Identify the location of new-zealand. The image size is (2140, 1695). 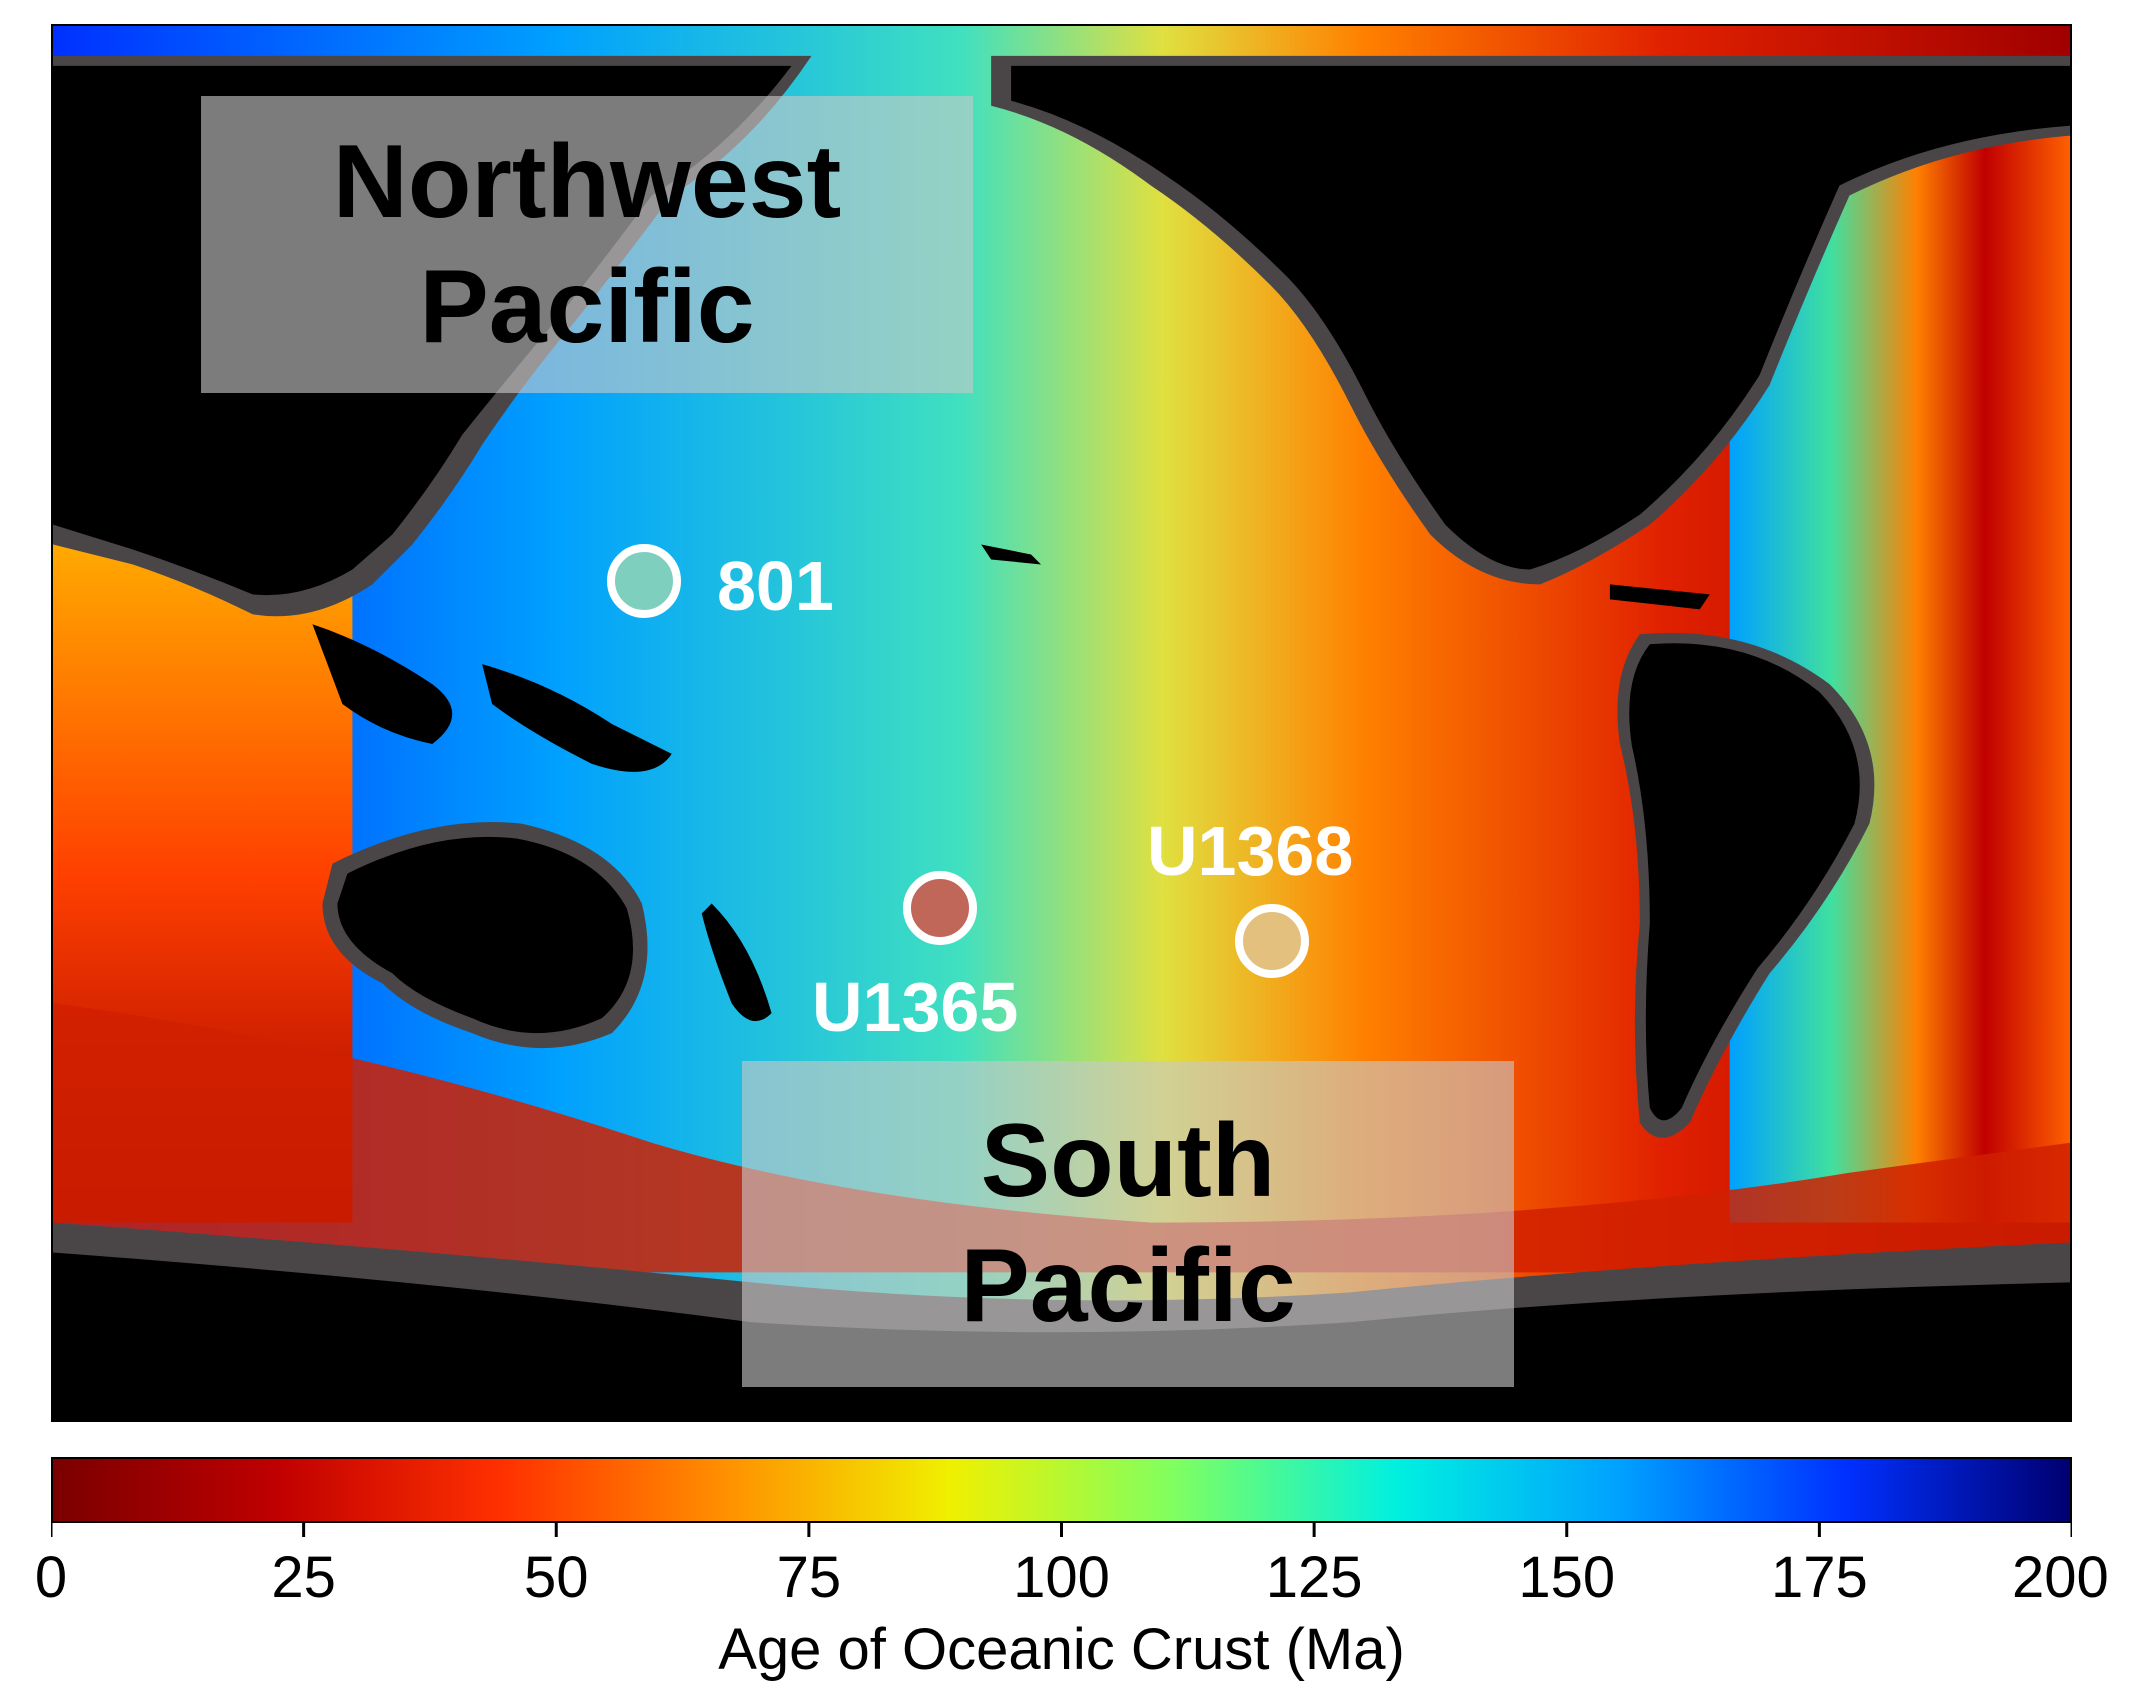
(736, 962).